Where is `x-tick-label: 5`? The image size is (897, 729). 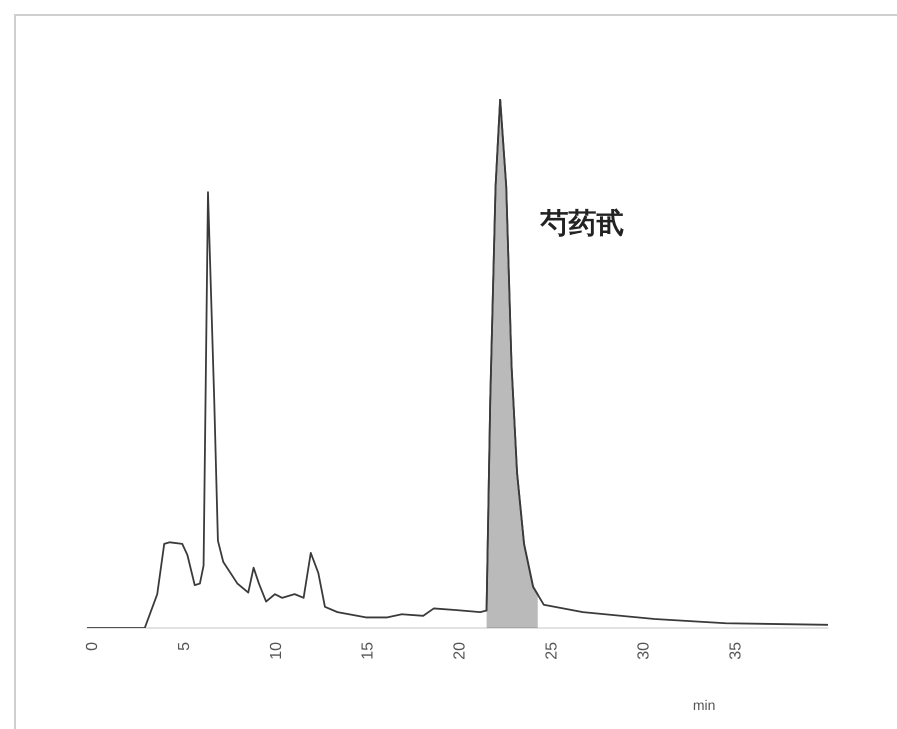 x-tick-label: 5 is located at coordinates (184, 646).